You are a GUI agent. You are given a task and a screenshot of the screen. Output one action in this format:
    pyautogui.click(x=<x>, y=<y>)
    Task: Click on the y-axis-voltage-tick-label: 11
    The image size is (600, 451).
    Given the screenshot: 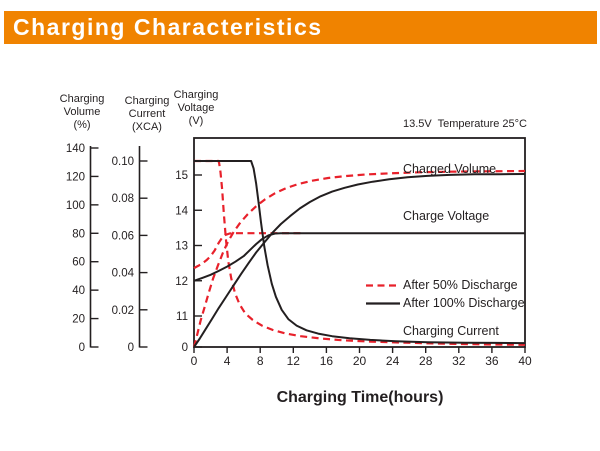 What is the action you would take?
    pyautogui.click(x=182, y=317)
    